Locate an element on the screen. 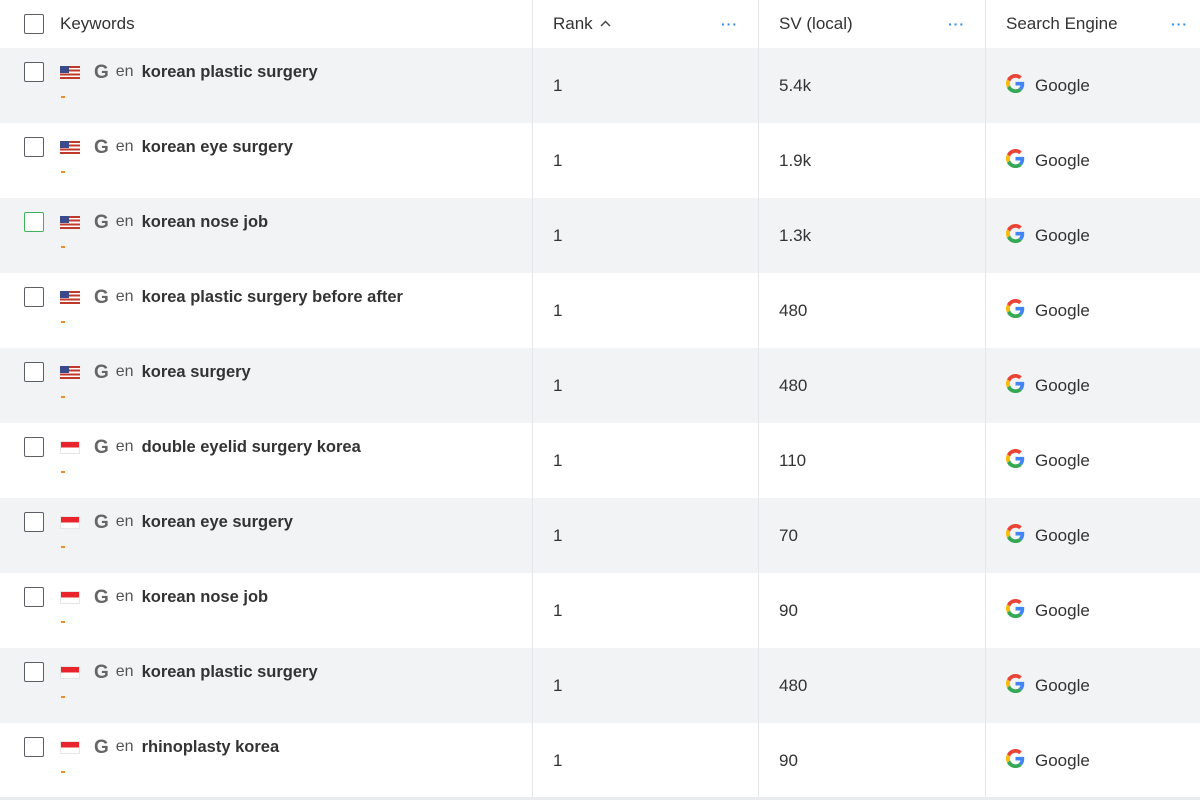 Image resolution: width=1200 pixels, height=800 pixels. rank-more-button: ··· is located at coordinates (729, 24).